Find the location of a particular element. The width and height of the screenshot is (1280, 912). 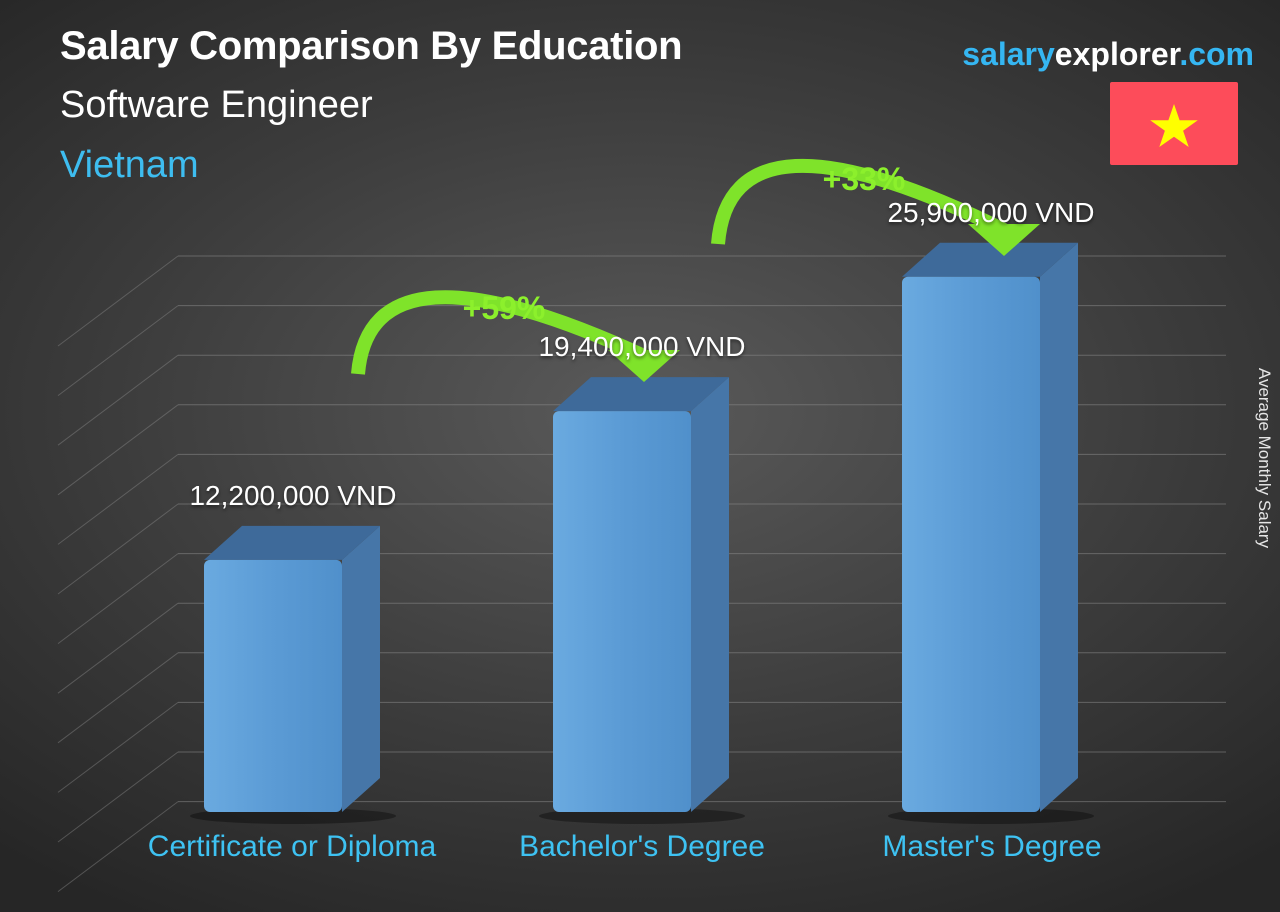

bar-bachelor is located at coordinates (642, 600).